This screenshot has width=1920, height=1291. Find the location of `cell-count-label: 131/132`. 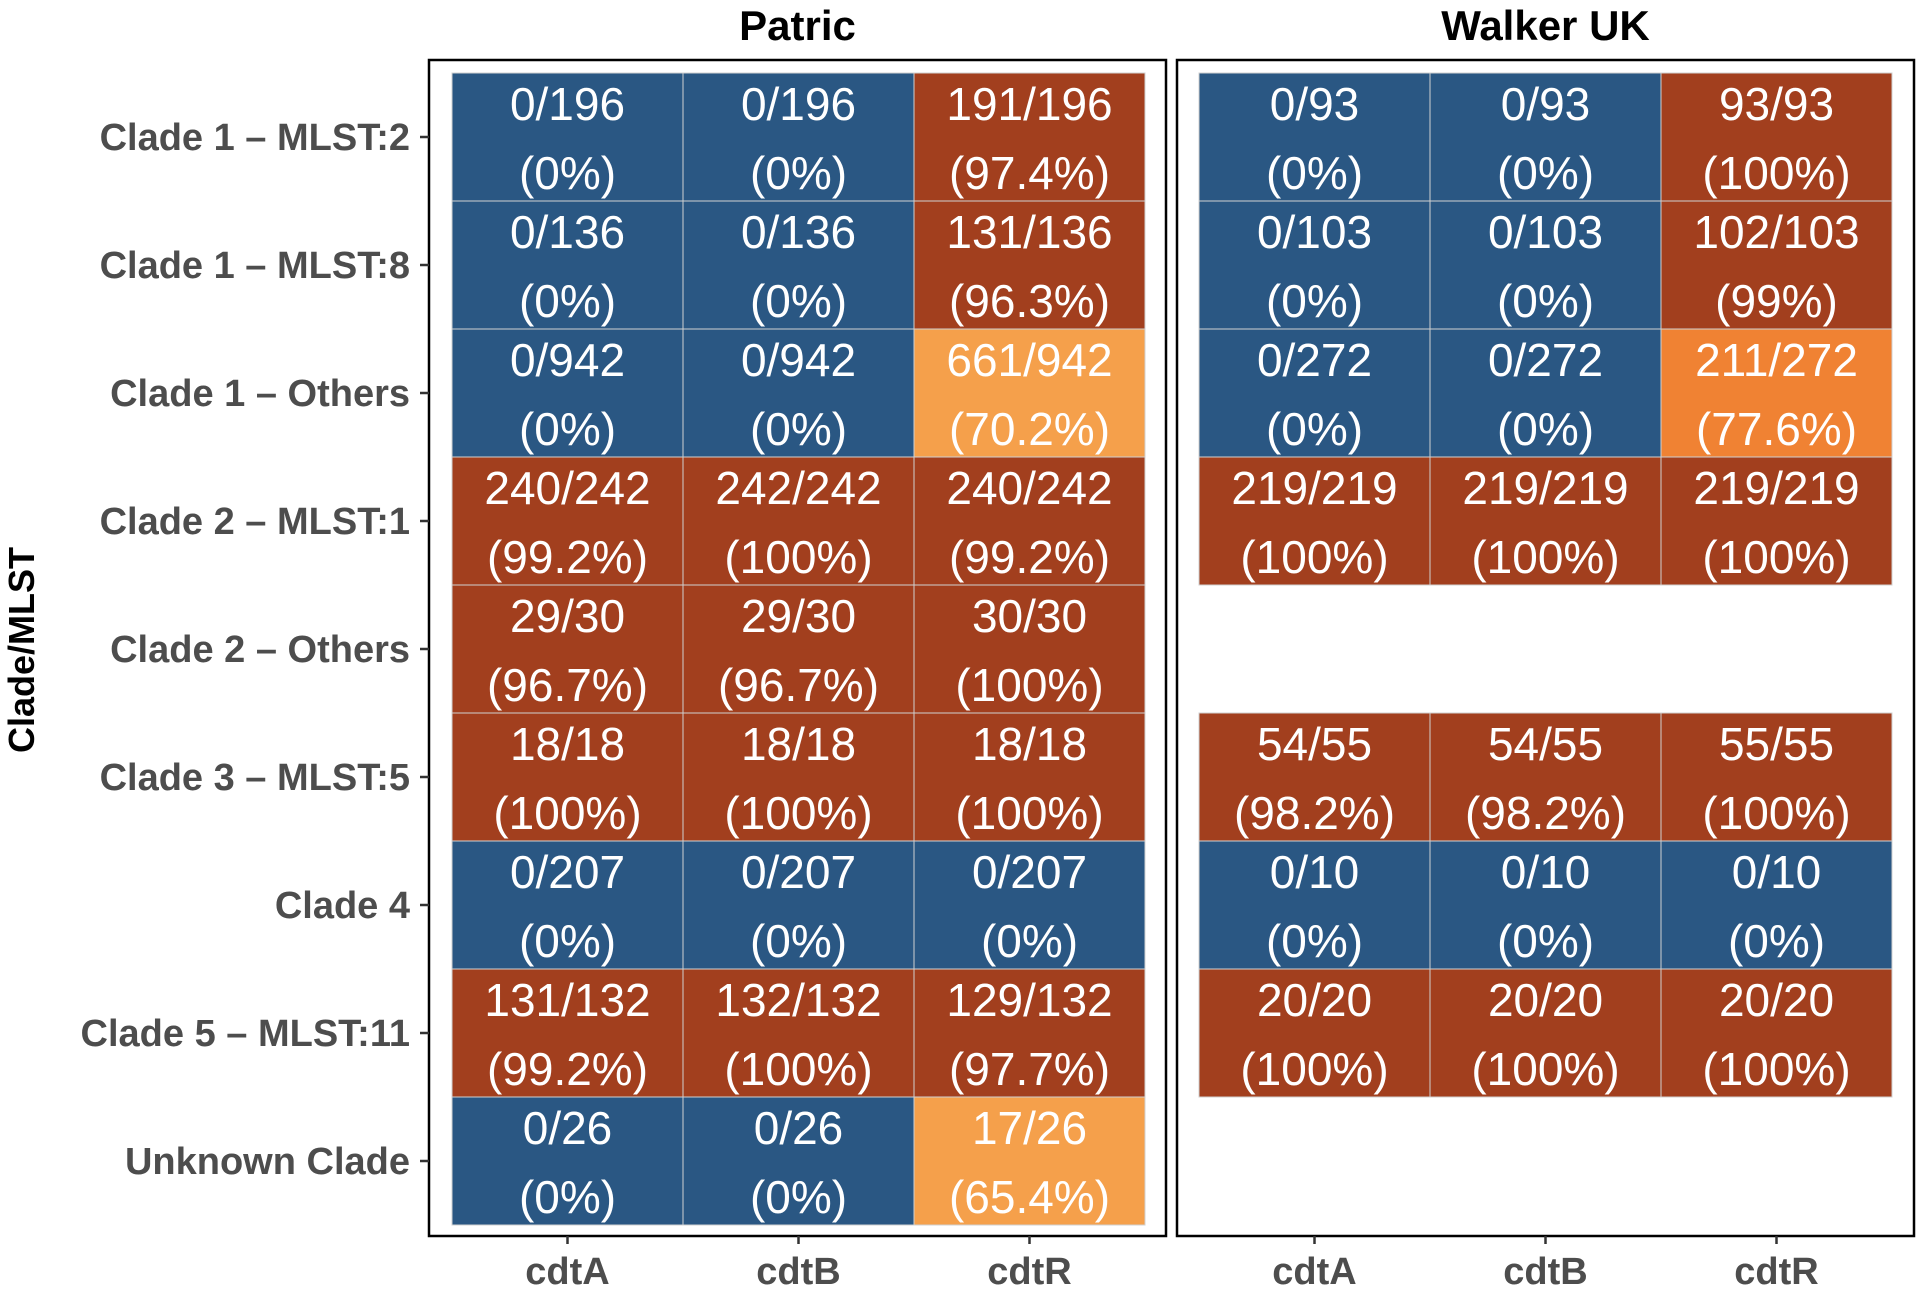

cell-count-label: 131/132 is located at coordinates (567, 1000).